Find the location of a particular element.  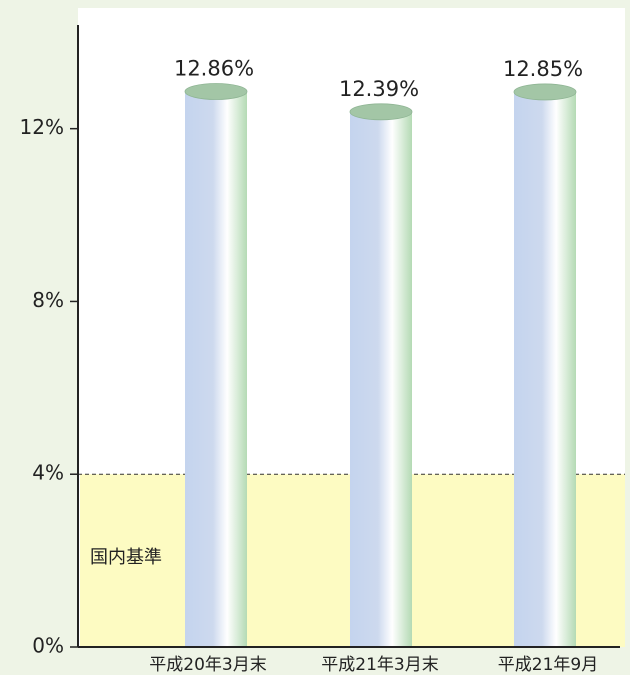

y-tick-label: 4% is located at coordinates (48, 473).